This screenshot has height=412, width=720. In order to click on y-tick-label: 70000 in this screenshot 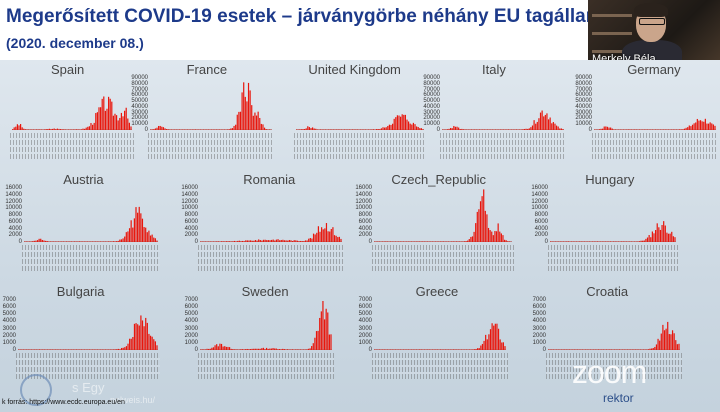, I will do `click(431, 89)`.